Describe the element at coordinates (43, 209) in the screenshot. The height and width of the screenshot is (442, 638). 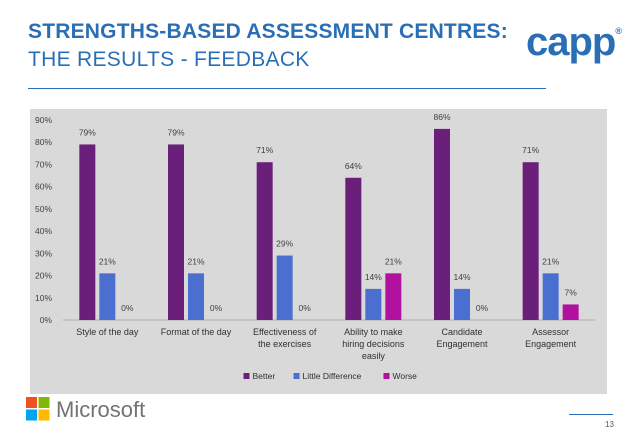
I see `y-tick-label: 50%` at that location.